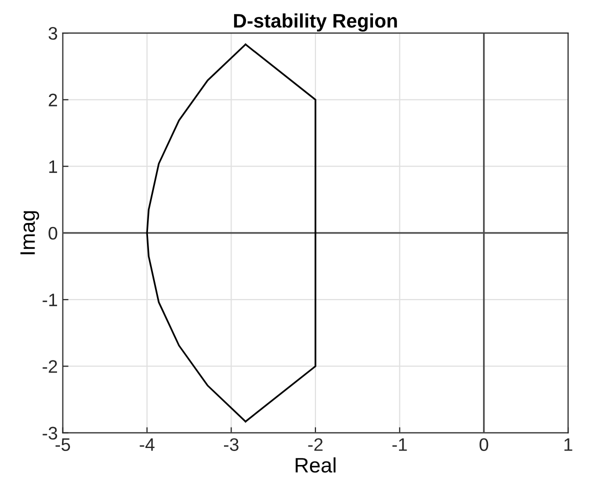  I want to click on x-tick-label: -2, so click(315, 444).